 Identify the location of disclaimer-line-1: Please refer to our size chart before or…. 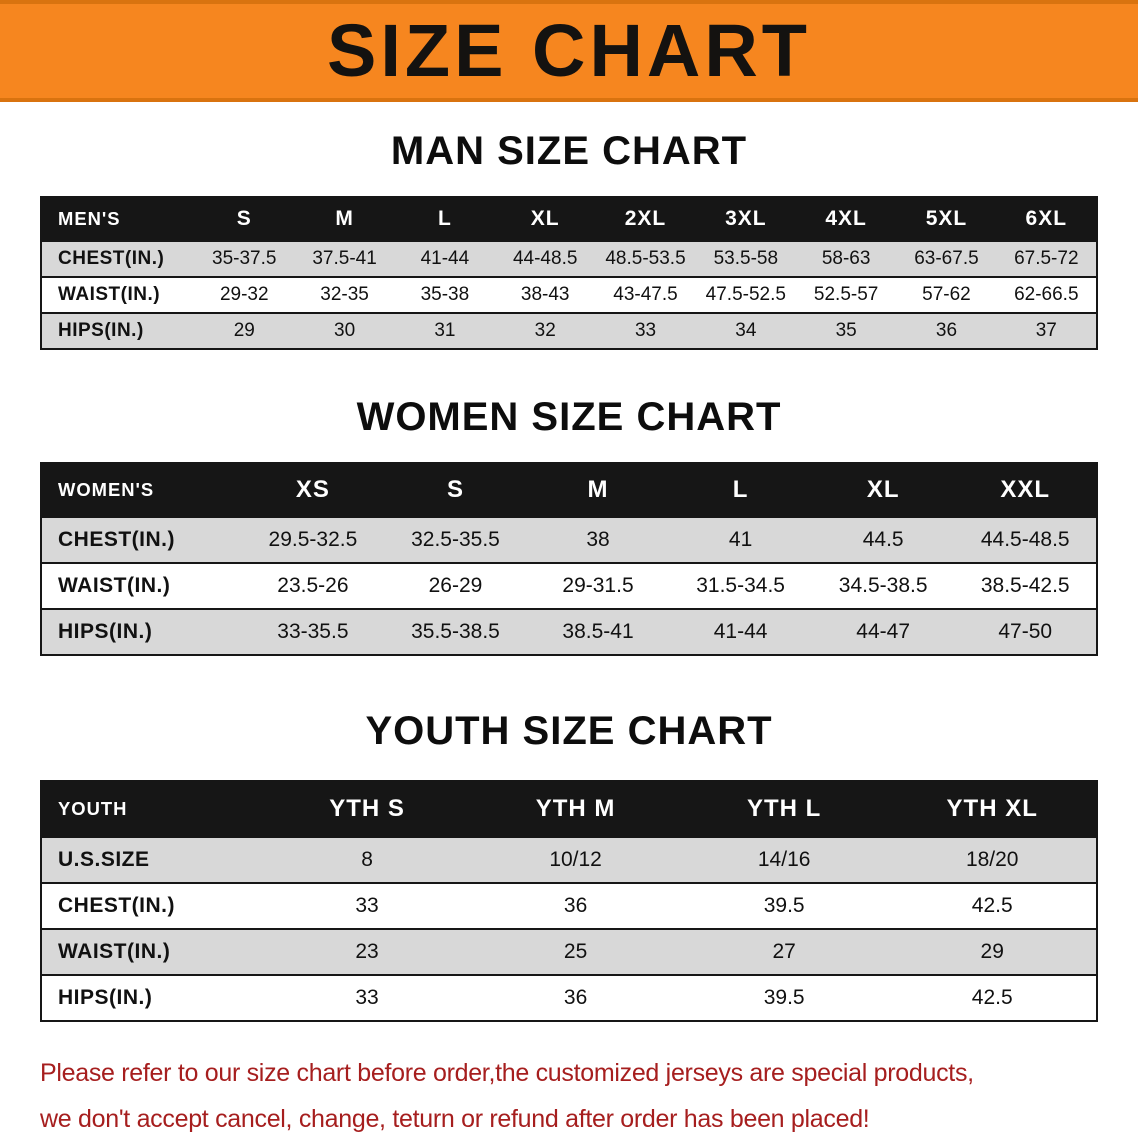
(507, 1073).